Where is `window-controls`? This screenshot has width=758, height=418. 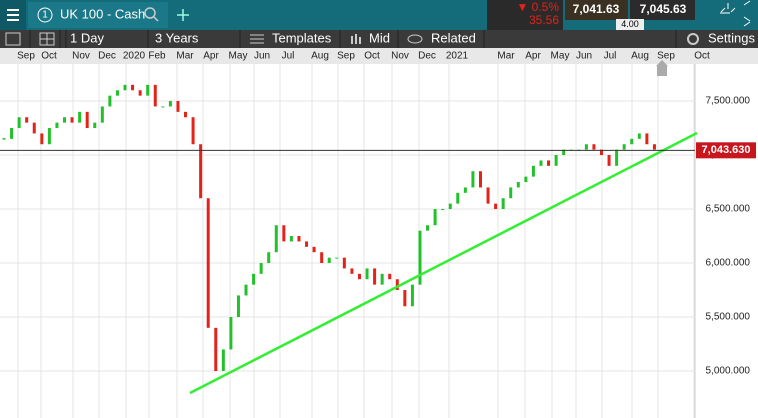
window-controls is located at coordinates (735, 13).